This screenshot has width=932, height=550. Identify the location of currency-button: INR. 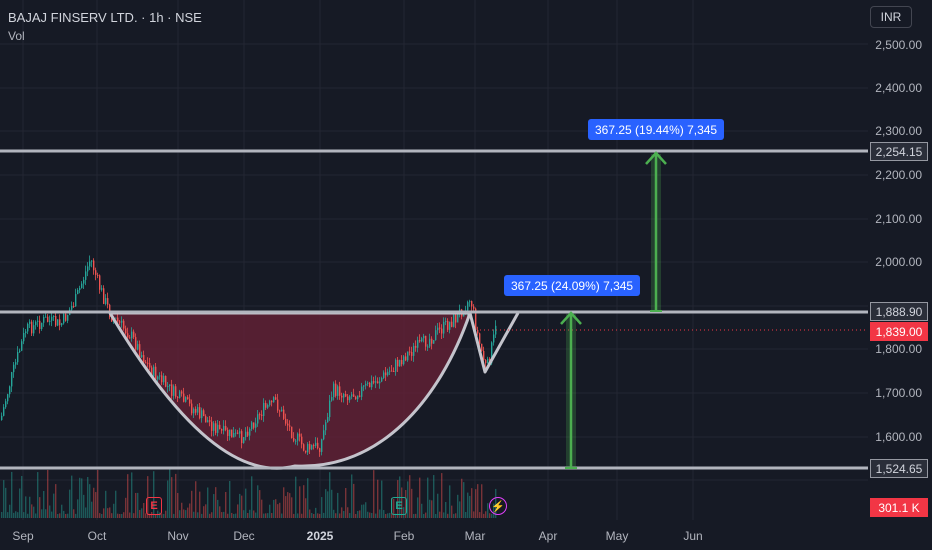
(891, 17).